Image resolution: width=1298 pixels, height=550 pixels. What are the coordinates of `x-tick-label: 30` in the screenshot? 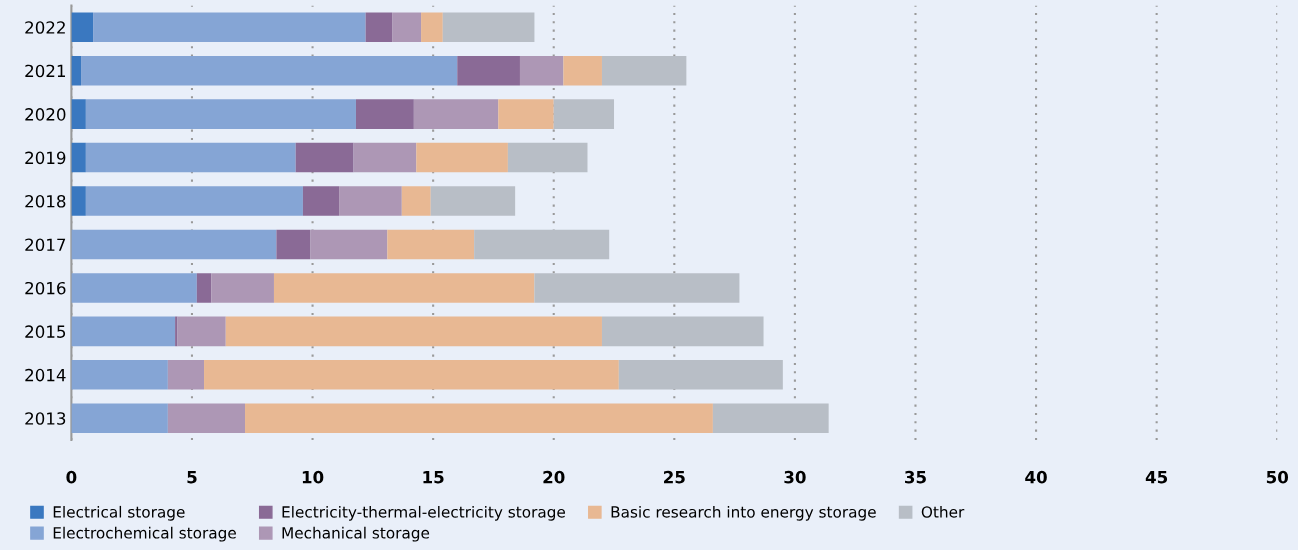 It's located at (795, 477).